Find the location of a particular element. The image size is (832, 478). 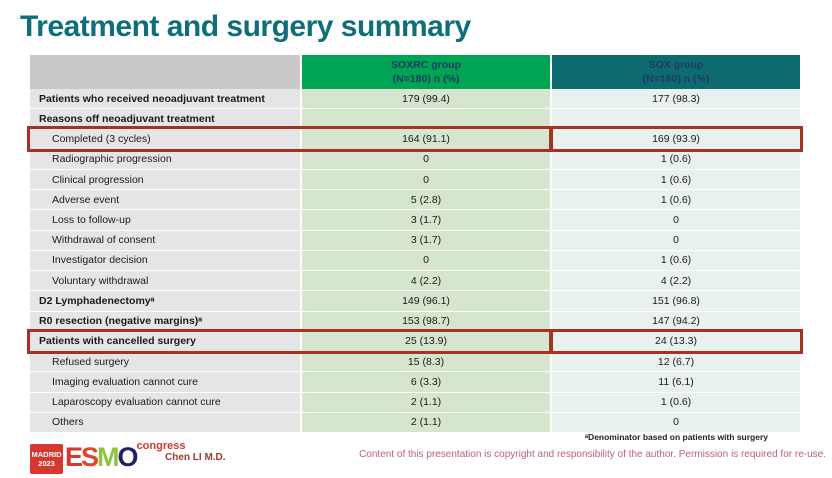

table-row: Radiographic progression 0 1 (0.6) is located at coordinates (415, 159).